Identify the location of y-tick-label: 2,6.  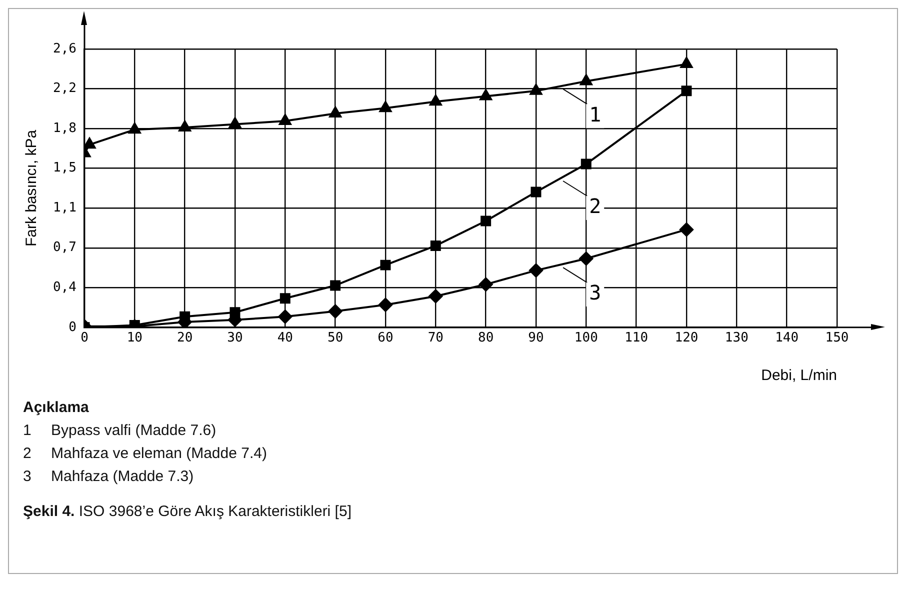
(64, 48).